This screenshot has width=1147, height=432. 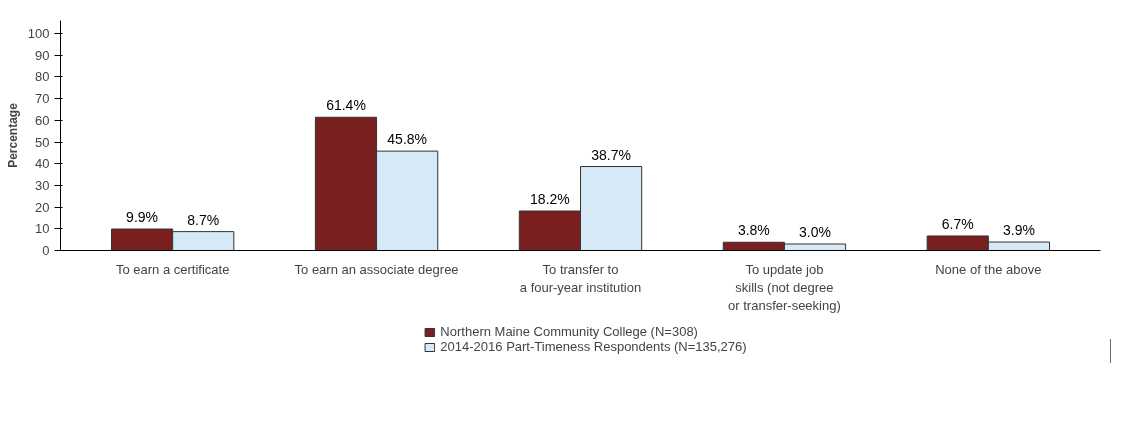 What do you see at coordinates (142, 217) in the screenshot?
I see `data-label: 9.9%` at bounding box center [142, 217].